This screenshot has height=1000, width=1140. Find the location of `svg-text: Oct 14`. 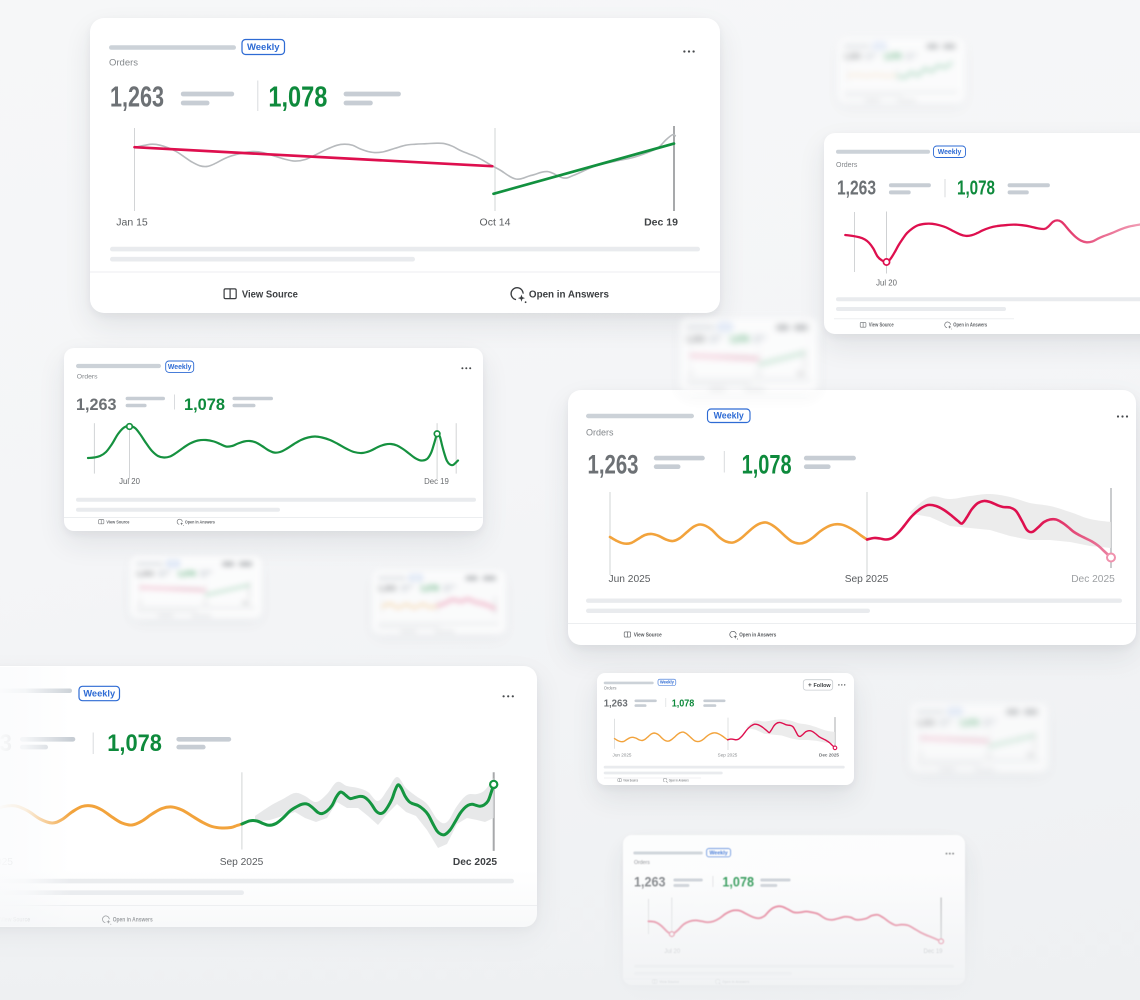

svg-text: Oct 14 is located at coordinates (495, 223).